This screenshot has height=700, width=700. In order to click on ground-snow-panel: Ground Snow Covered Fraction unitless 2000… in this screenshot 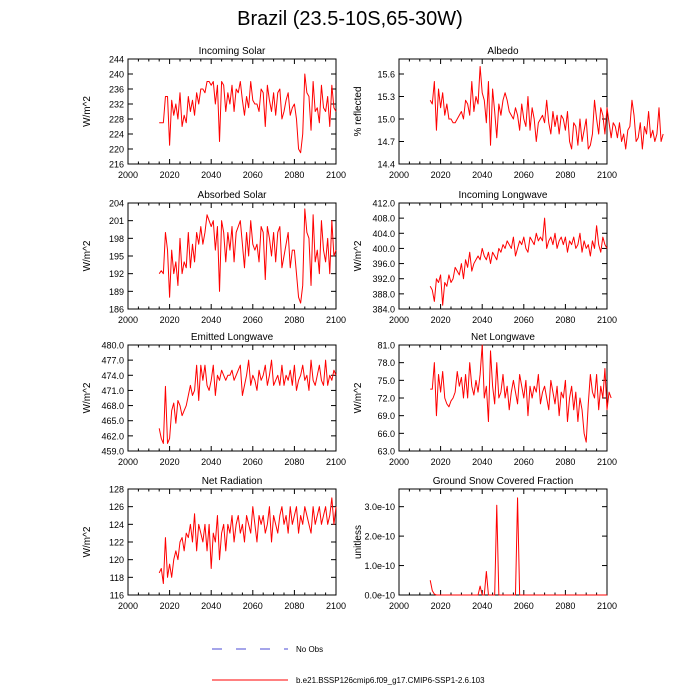, I will do `click(485, 543)`.